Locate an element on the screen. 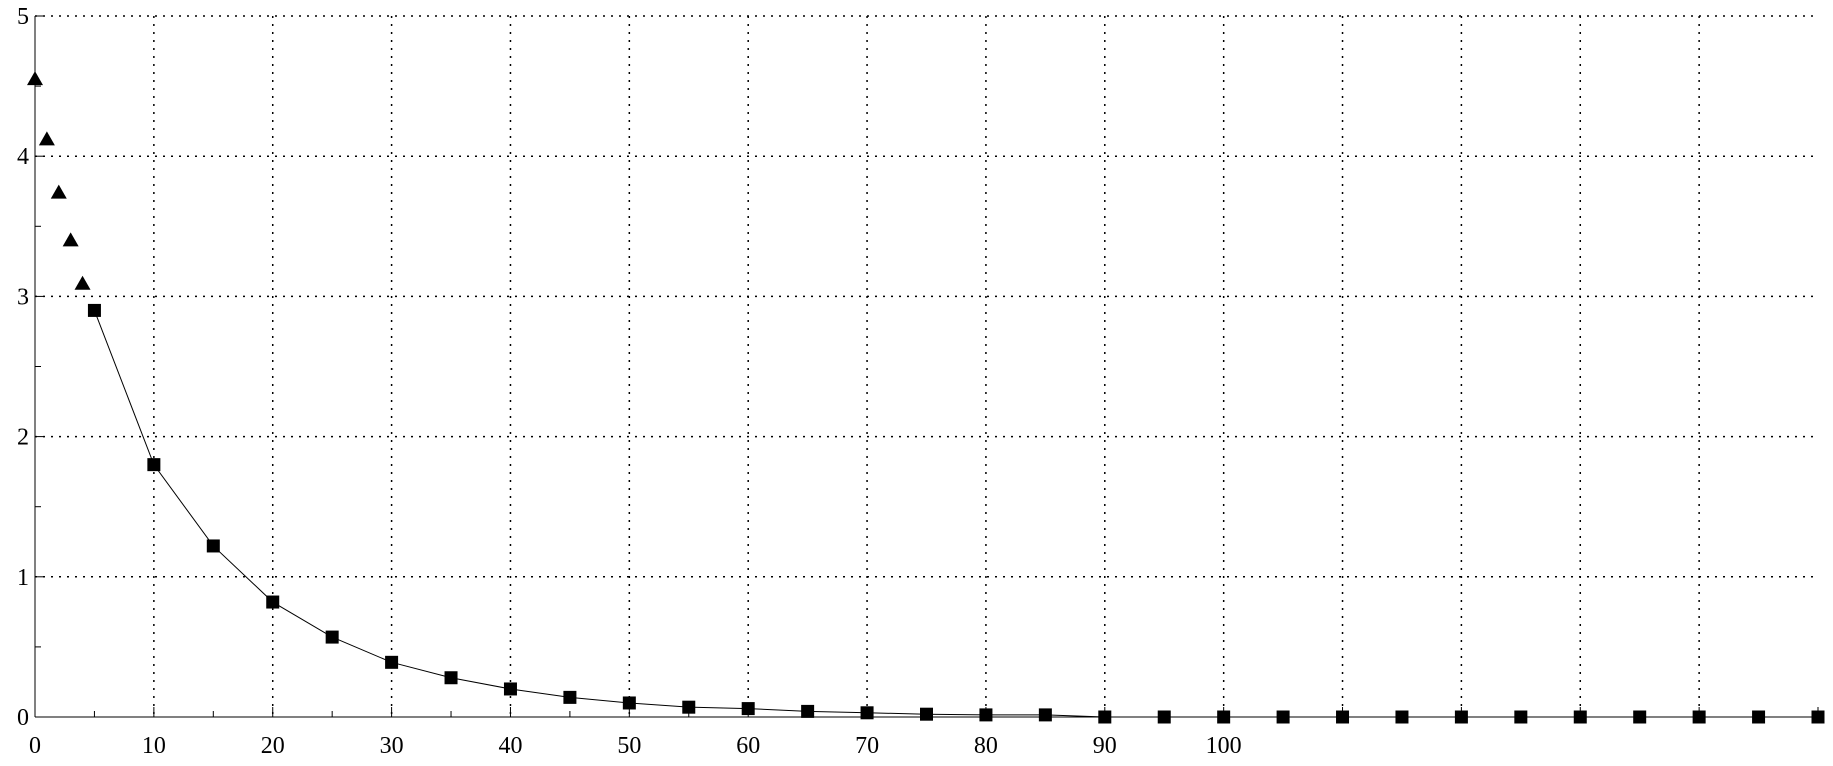 This screenshot has height=766, width=1833. x-tick-label: 70 is located at coordinates (867, 746).